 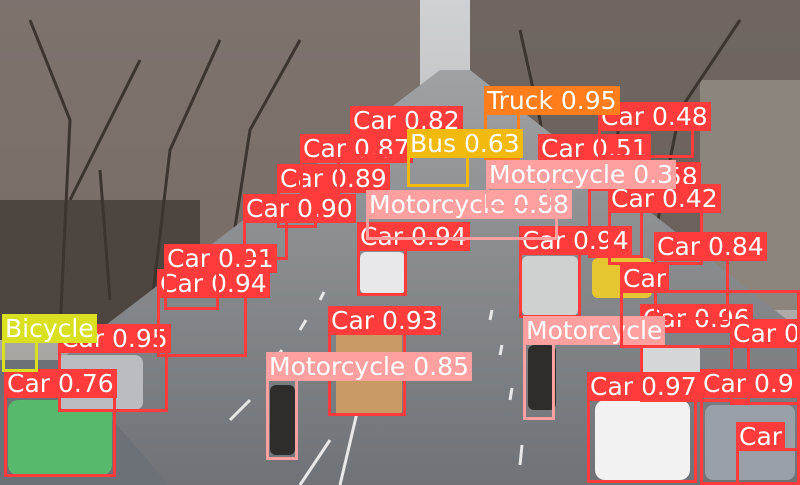 What do you see at coordinates (333, 178) in the screenshot?
I see `detection-label: Car 0.89` at bounding box center [333, 178].